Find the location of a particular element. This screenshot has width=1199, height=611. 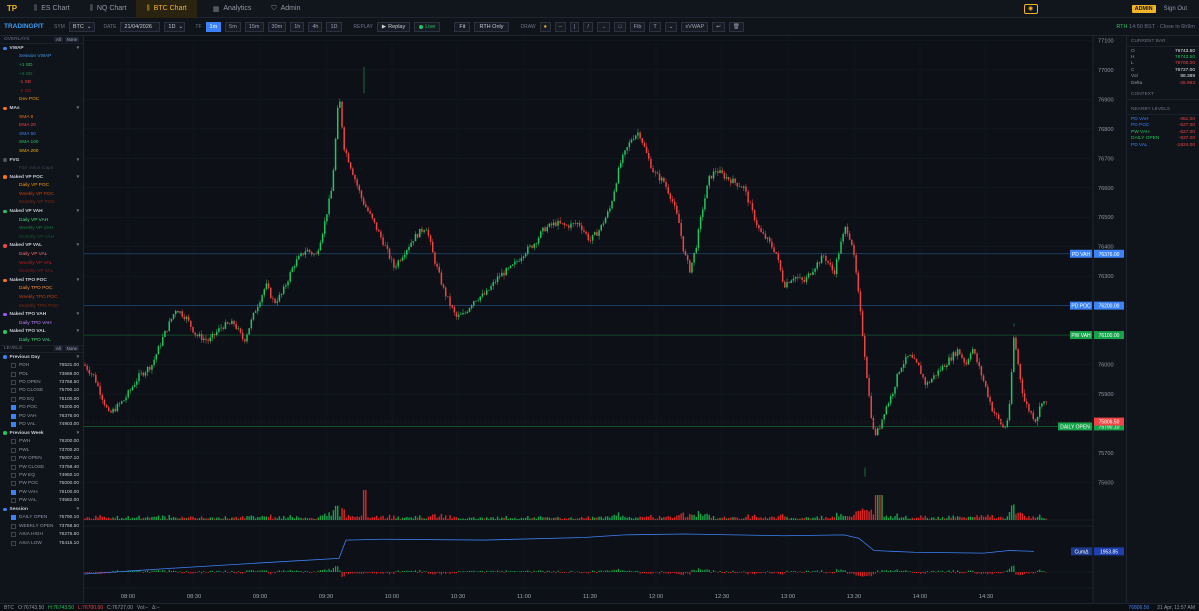

tf-4h-button: 4h is located at coordinates (315, 26).